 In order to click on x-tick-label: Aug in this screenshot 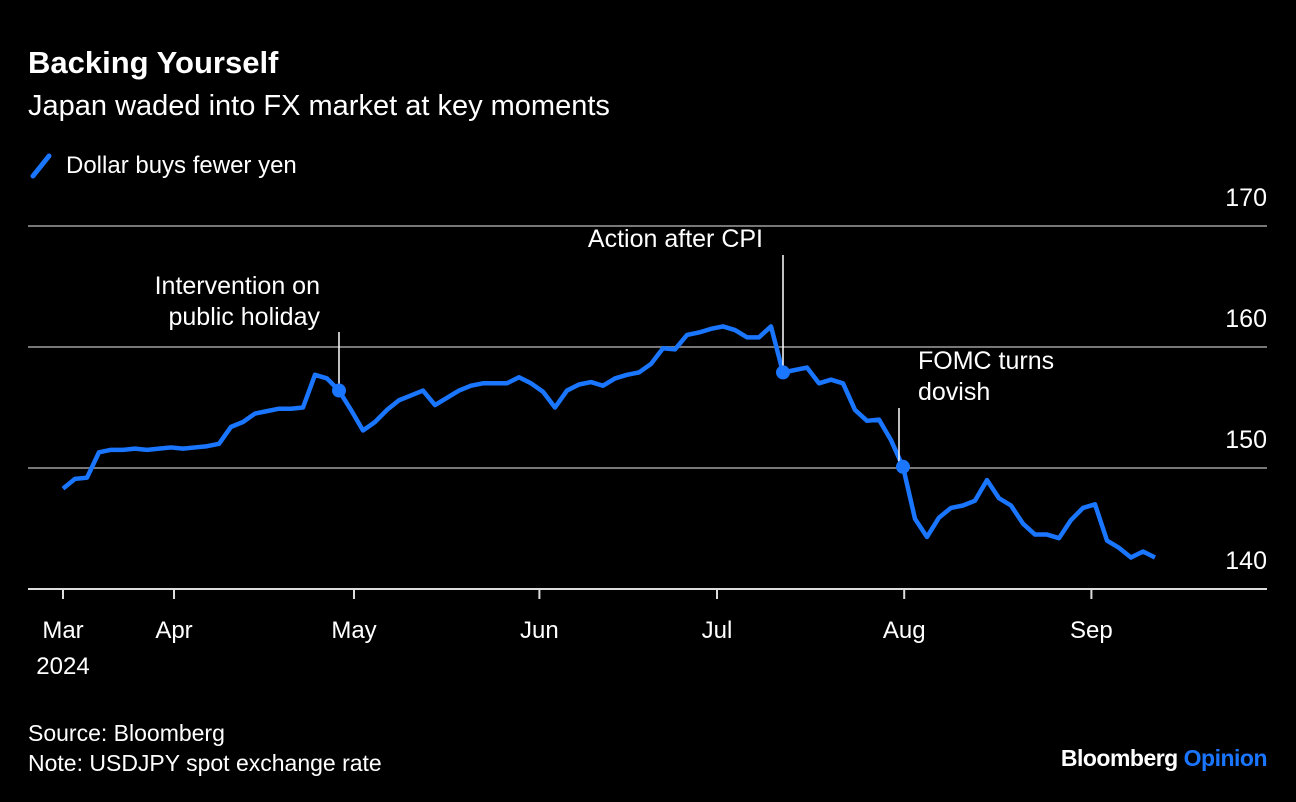, I will do `click(904, 630)`.